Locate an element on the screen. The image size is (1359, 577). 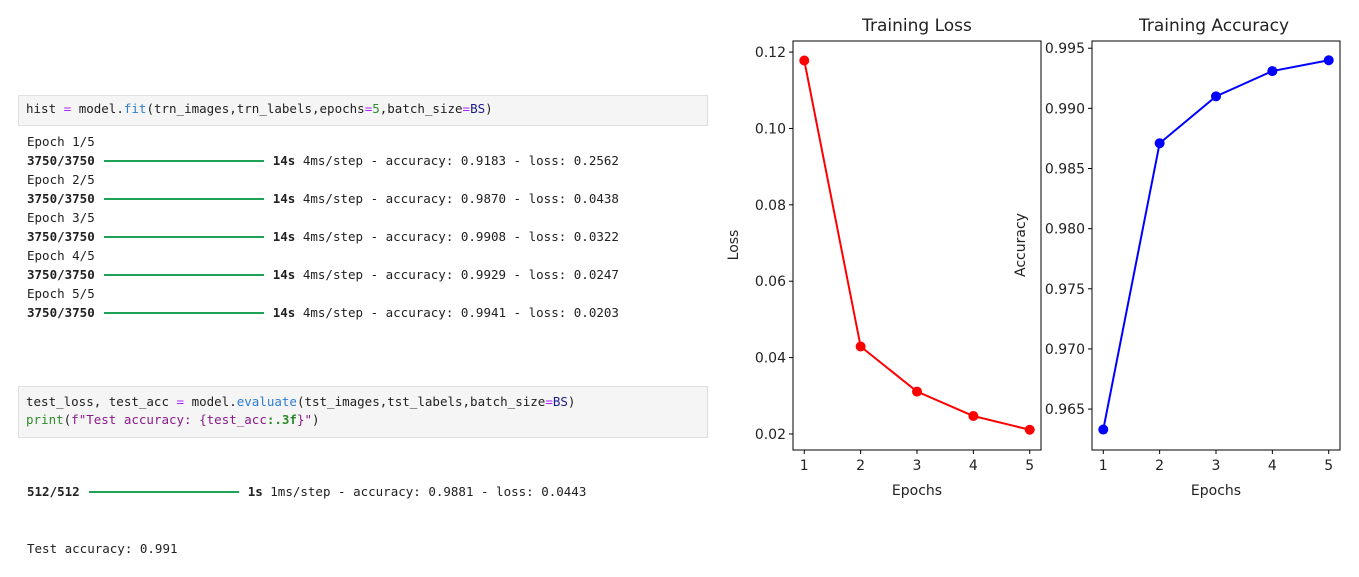
loss-x-axis-label: Epochs is located at coordinates (917, 491).